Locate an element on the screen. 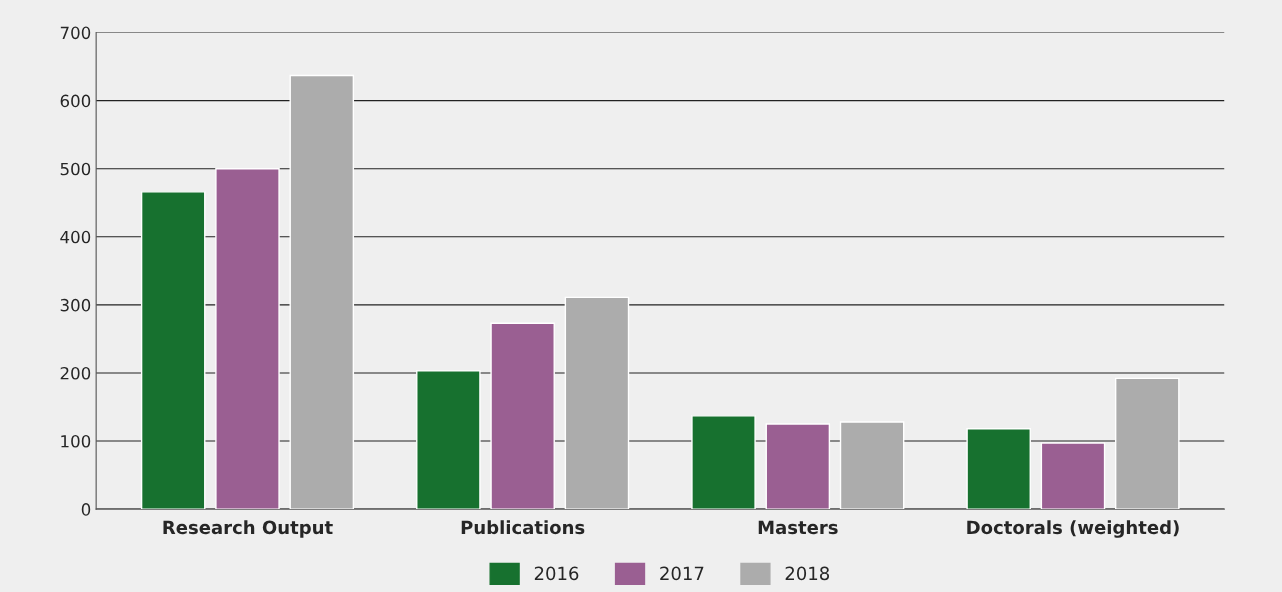  legend-label: 2017 is located at coordinates (682, 573).